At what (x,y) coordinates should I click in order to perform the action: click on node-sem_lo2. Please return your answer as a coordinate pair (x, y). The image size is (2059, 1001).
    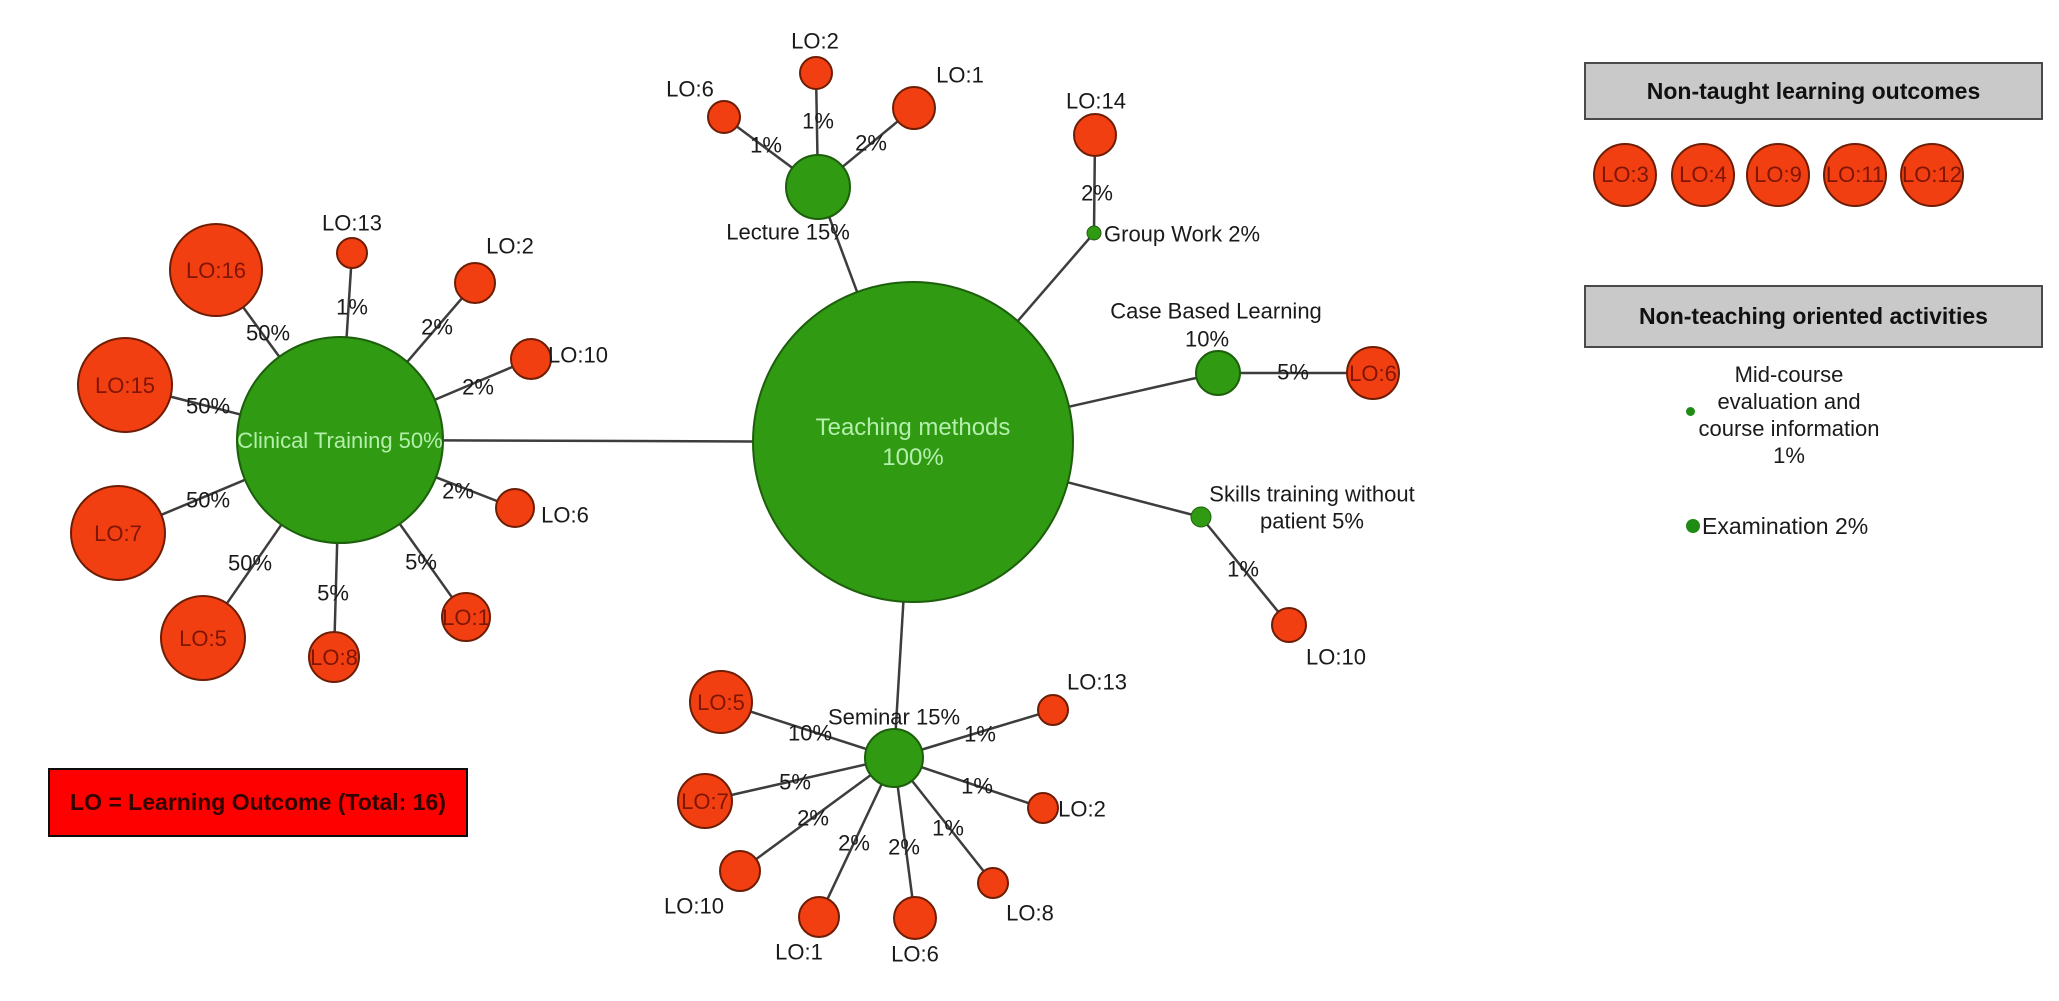
    Looking at the image, I should click on (1043, 808).